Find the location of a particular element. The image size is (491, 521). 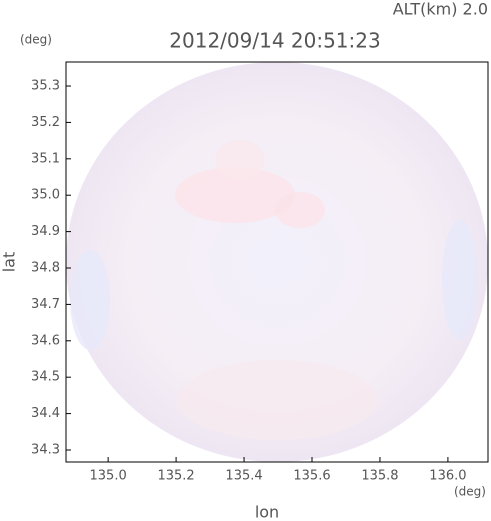

x-tick-label: 136.0 is located at coordinates (447, 476).